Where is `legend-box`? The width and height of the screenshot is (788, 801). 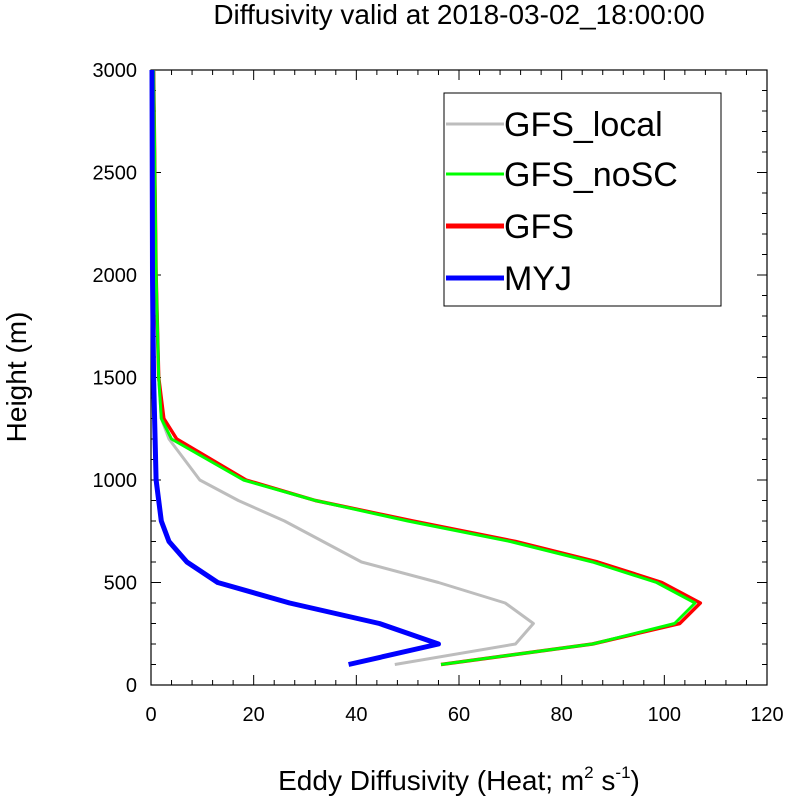
legend-box is located at coordinates (582, 199).